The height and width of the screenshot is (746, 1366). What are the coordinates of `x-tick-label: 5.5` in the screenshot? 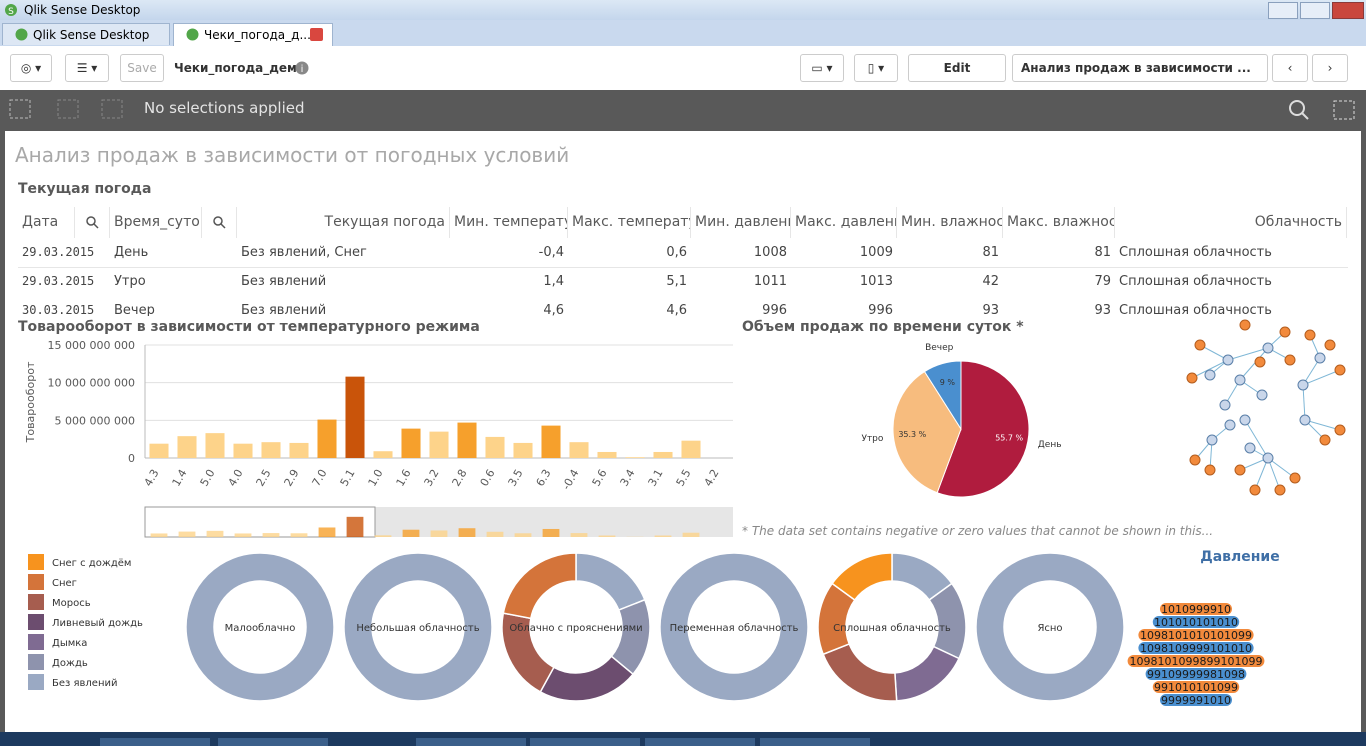 It's located at (684, 478).